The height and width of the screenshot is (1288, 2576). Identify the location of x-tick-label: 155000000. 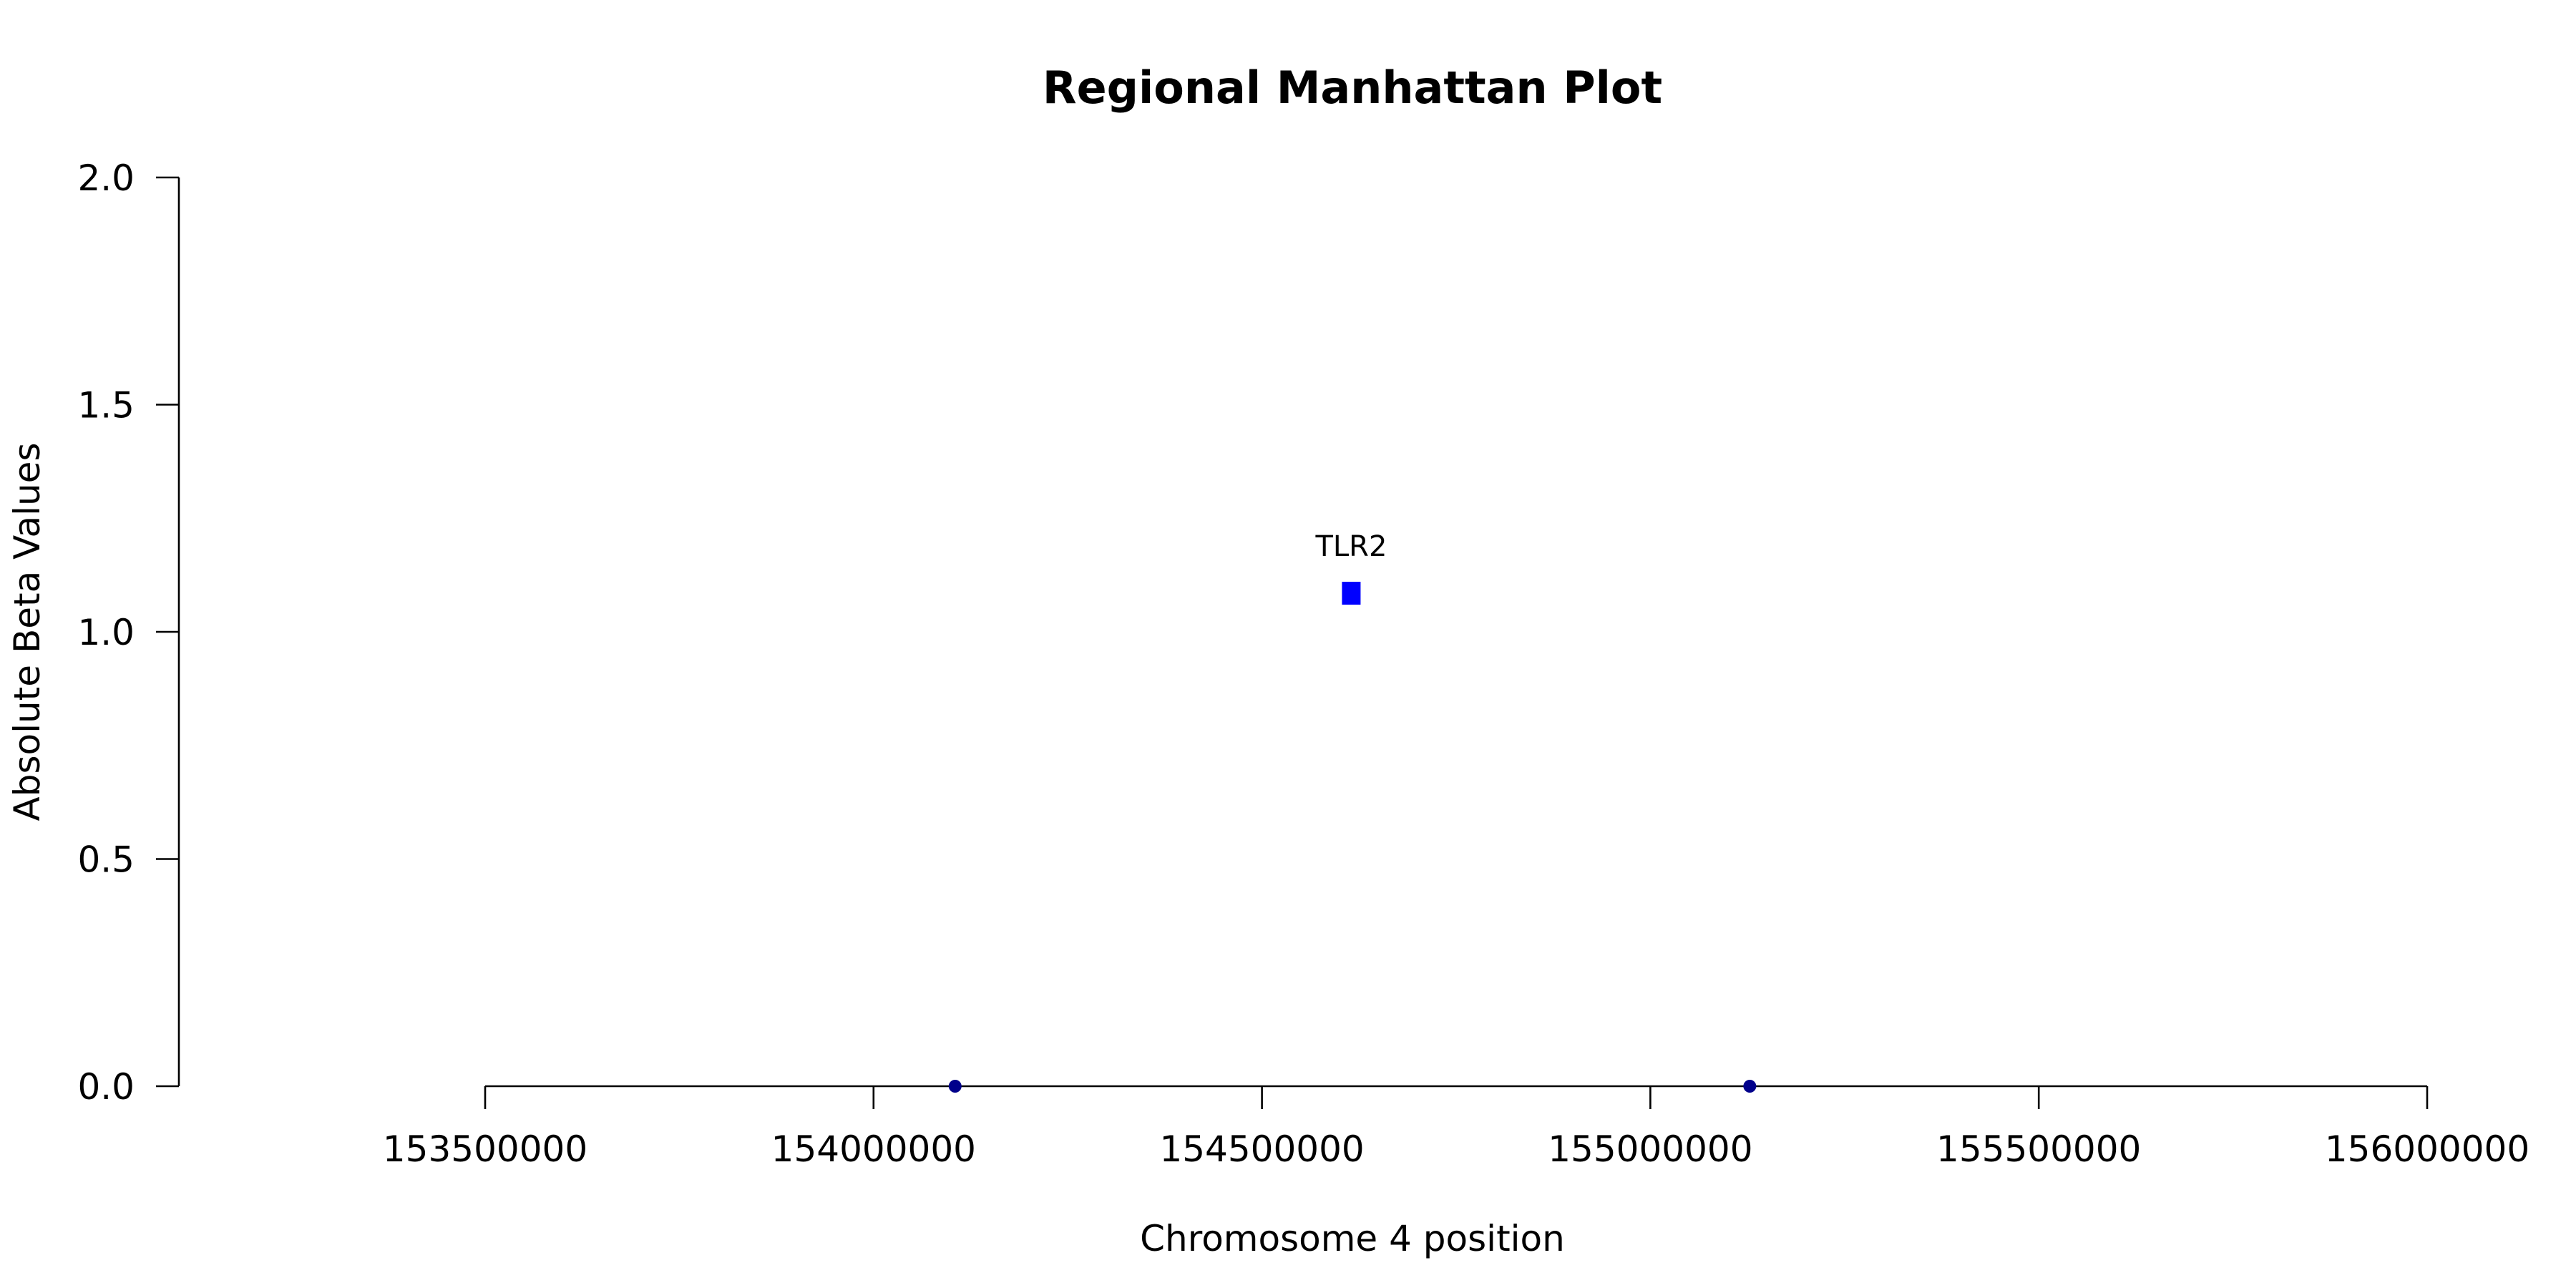
(1650, 1149).